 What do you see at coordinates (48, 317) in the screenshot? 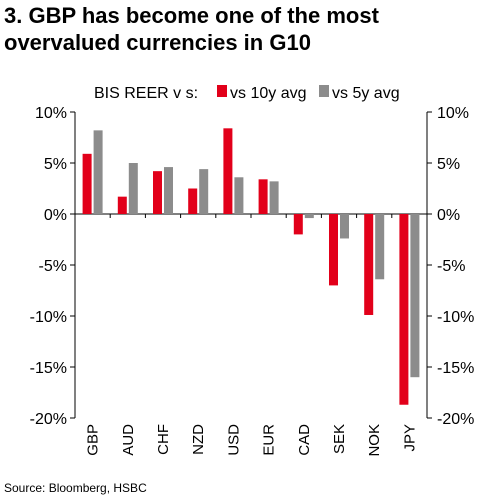
I see `y-tick-label-left: -10%` at bounding box center [48, 317].